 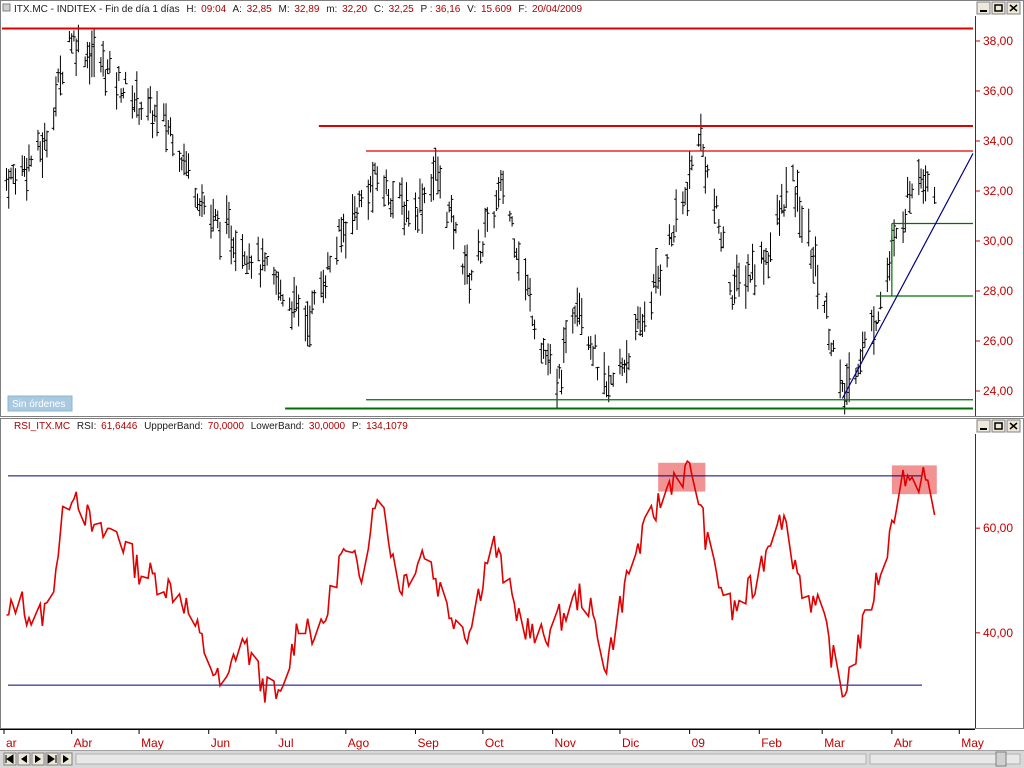 I want to click on nav-play-button, so click(x=38, y=759).